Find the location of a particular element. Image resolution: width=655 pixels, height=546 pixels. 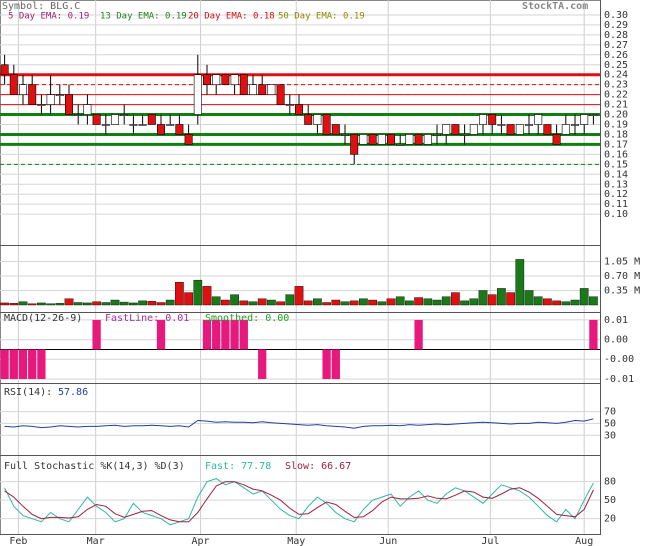

x-tick-label: Jun is located at coordinates (388, 541).